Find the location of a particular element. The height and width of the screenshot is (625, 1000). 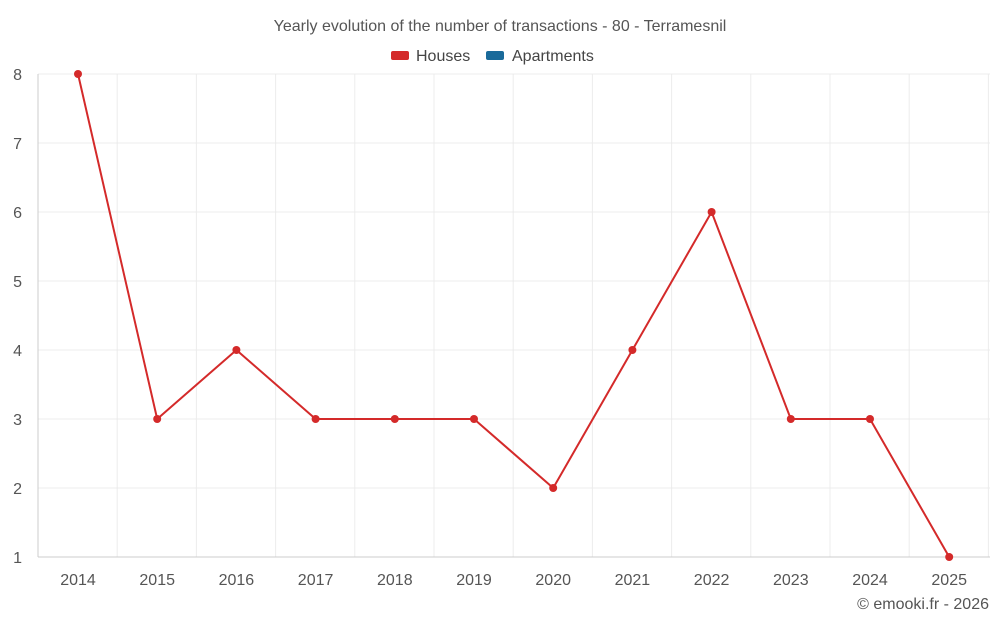

data-point-houses-2015 is located at coordinates (157, 419).